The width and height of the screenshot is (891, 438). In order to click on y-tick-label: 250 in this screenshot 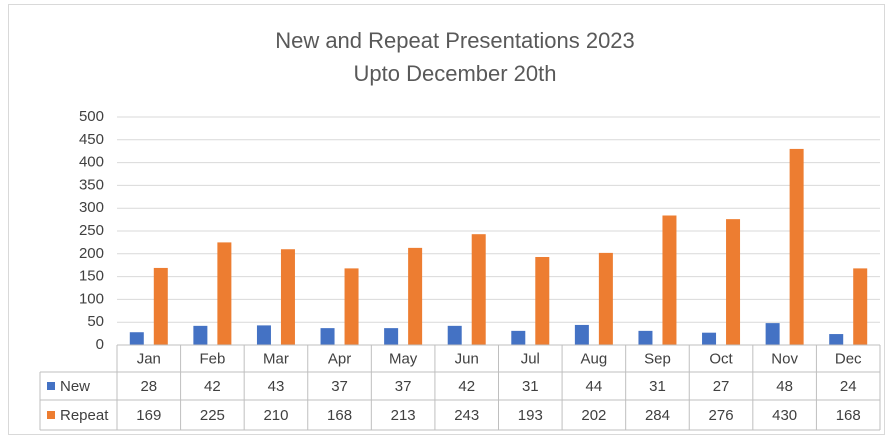, I will do `click(91, 230)`.